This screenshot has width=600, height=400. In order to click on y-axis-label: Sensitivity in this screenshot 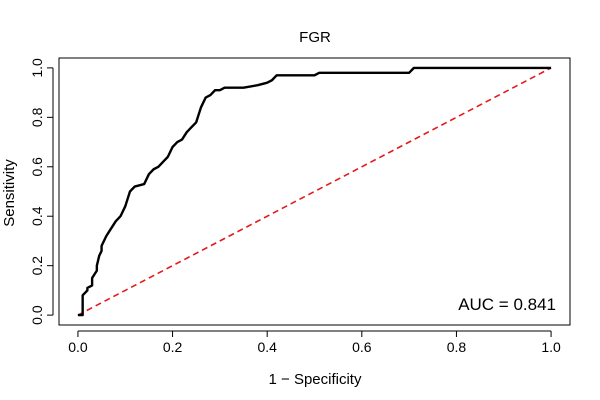, I will do `click(9, 193)`.